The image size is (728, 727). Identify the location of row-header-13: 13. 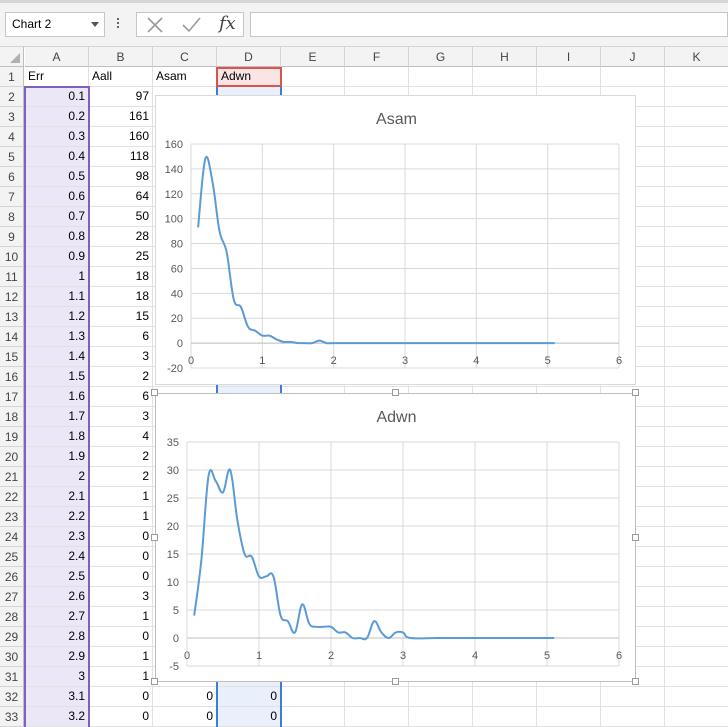
(12, 317).